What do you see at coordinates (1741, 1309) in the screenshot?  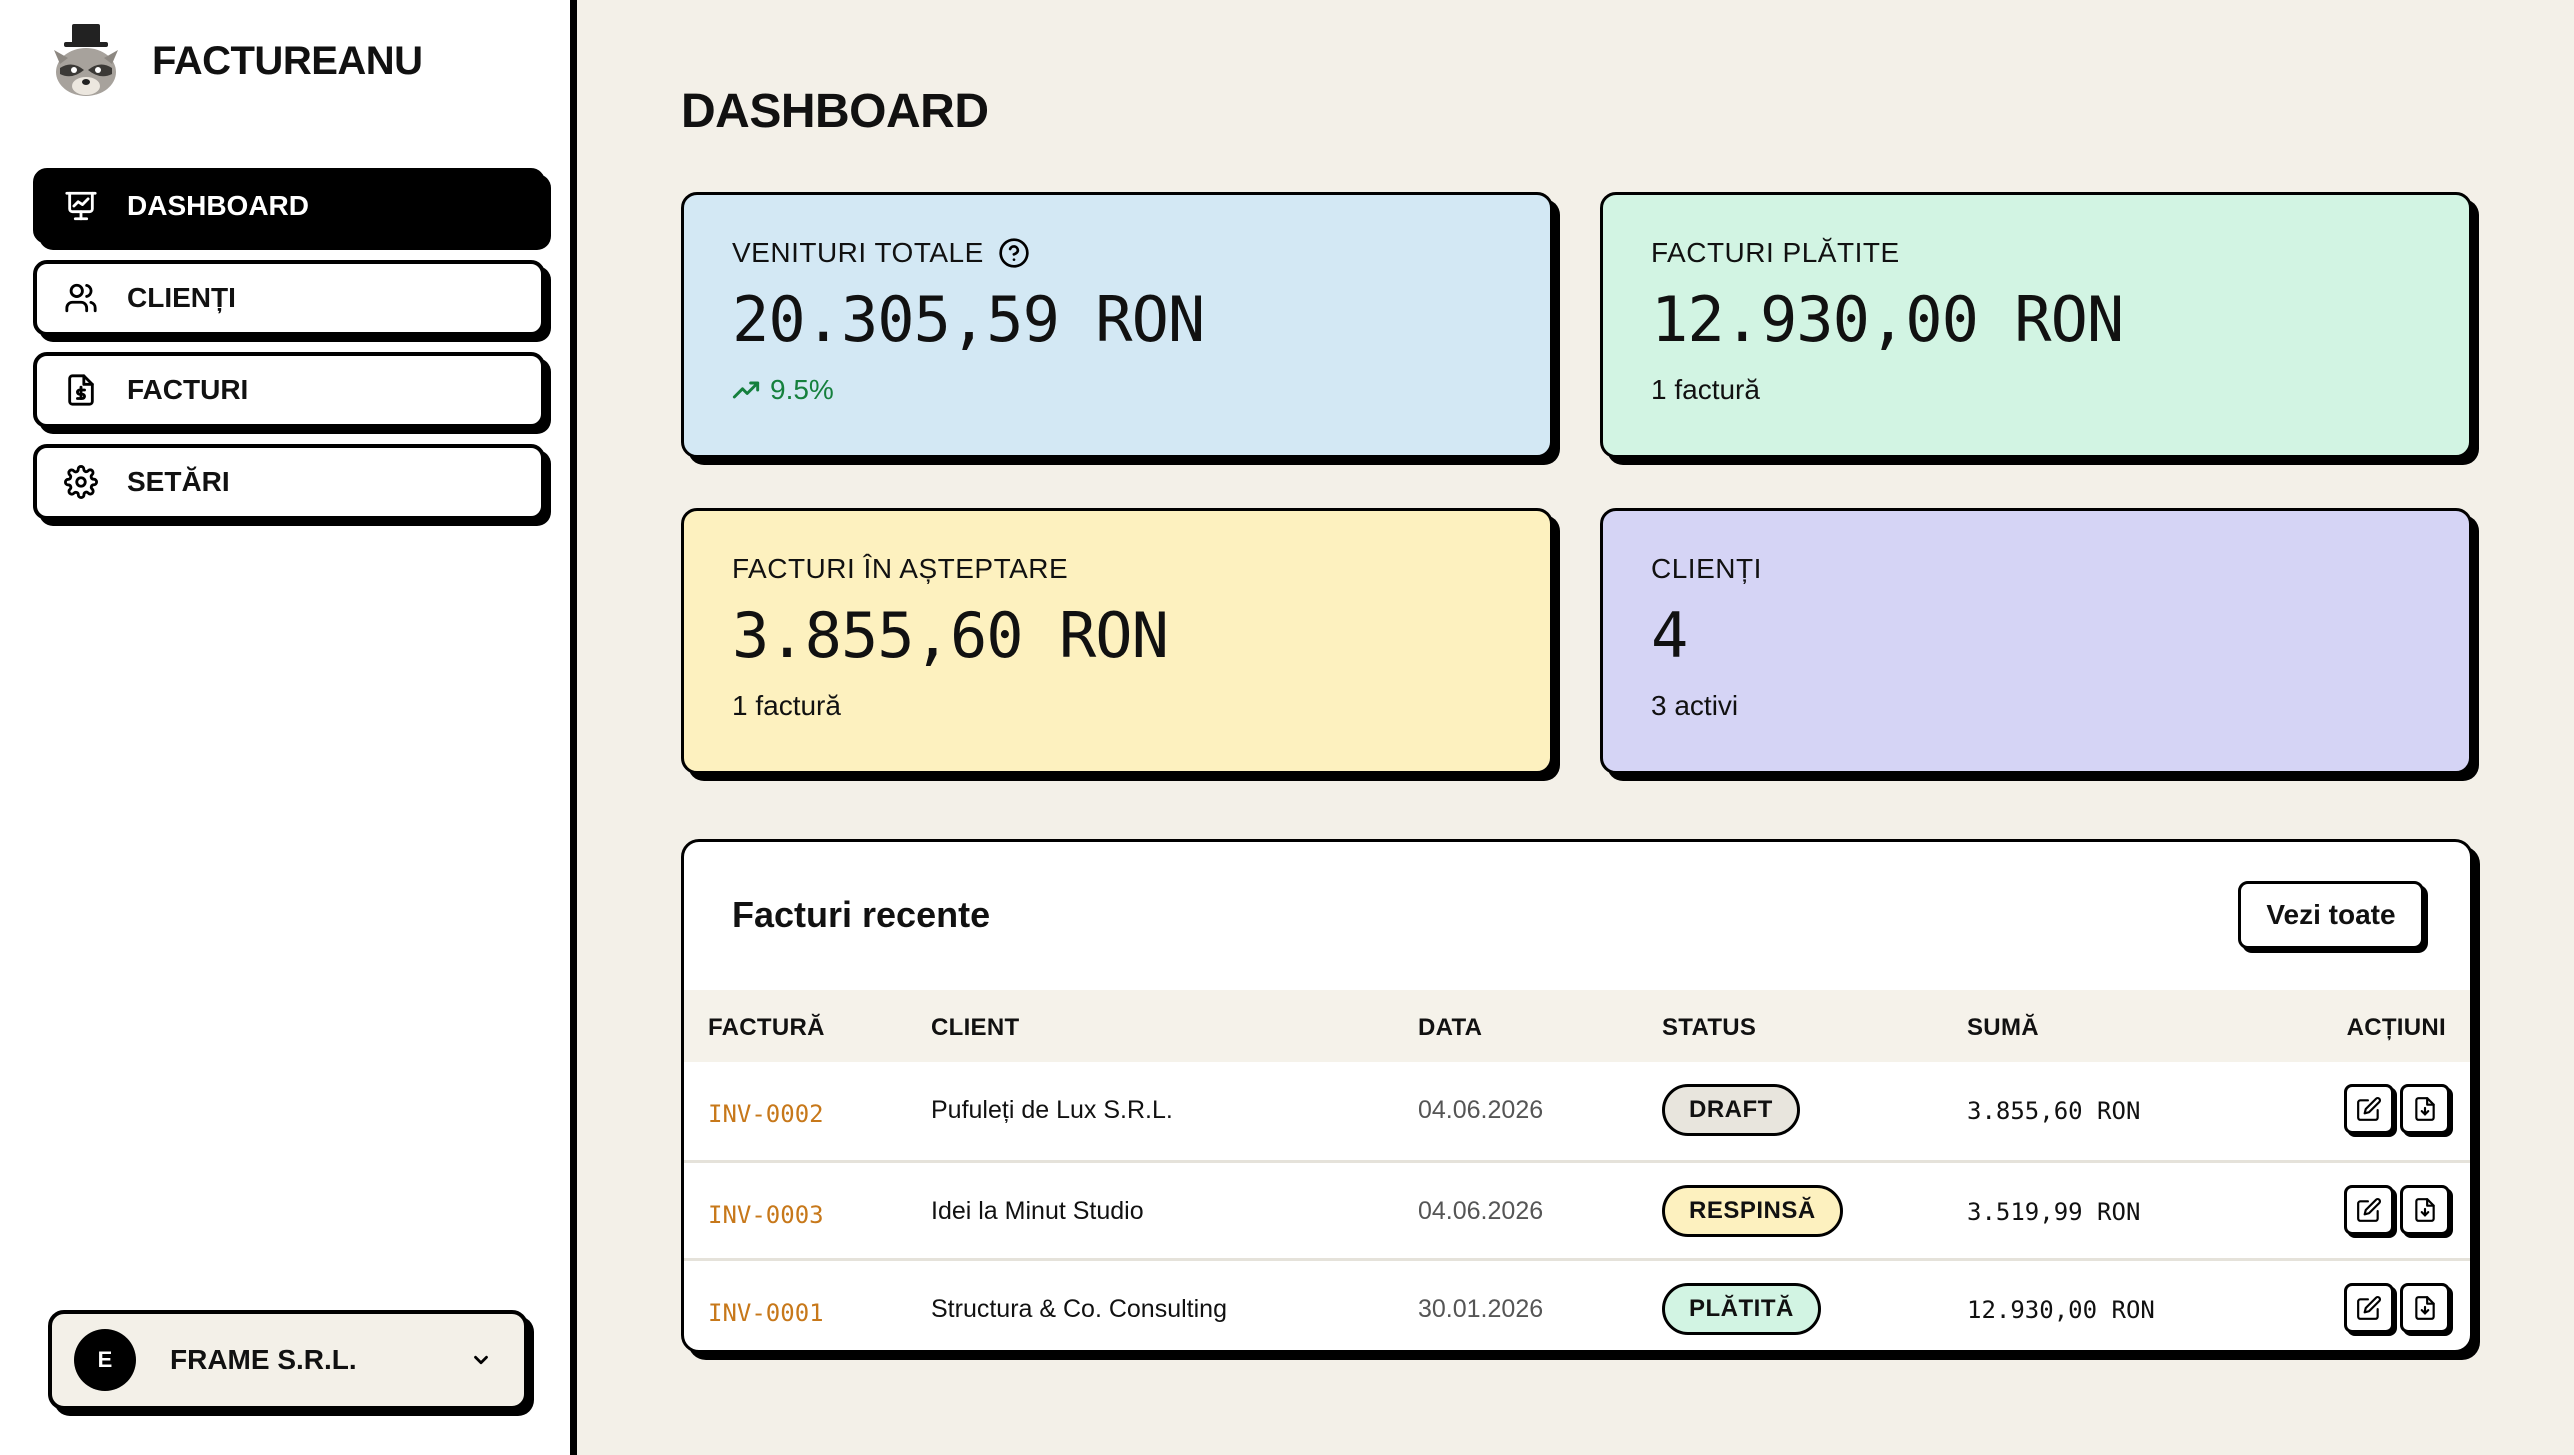 I see `status-badge: PLĂTITĂ` at bounding box center [1741, 1309].